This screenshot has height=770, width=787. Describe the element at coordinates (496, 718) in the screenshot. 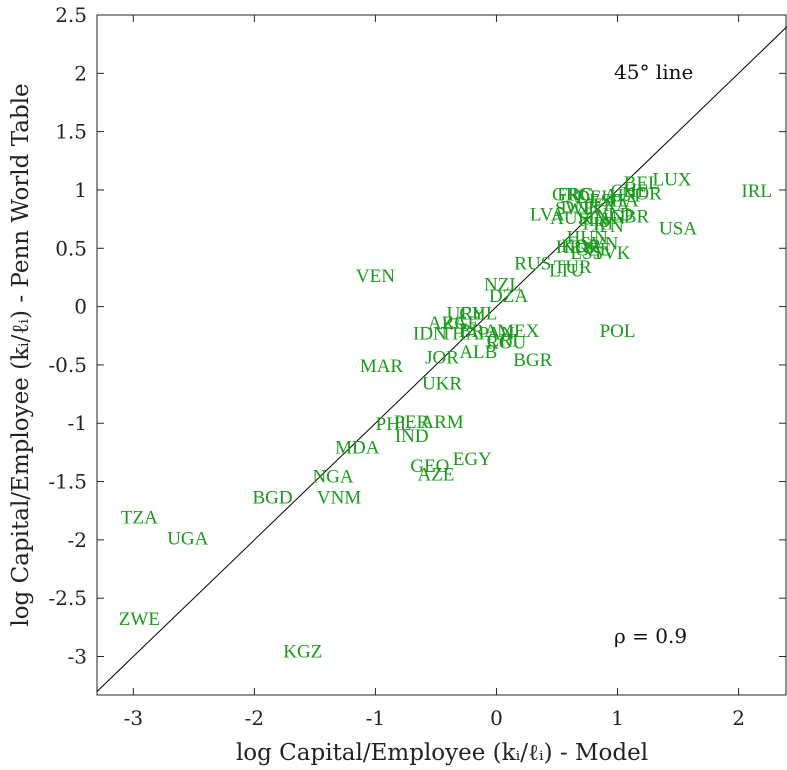

I see `x-tick-label: 0` at that location.